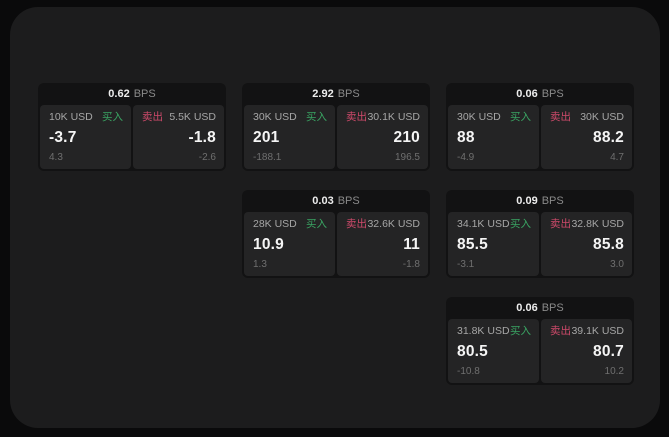 The width and height of the screenshot is (669, 437). Describe the element at coordinates (393, 117) in the screenshot. I see `sell-amount: 30.1K USD` at that location.